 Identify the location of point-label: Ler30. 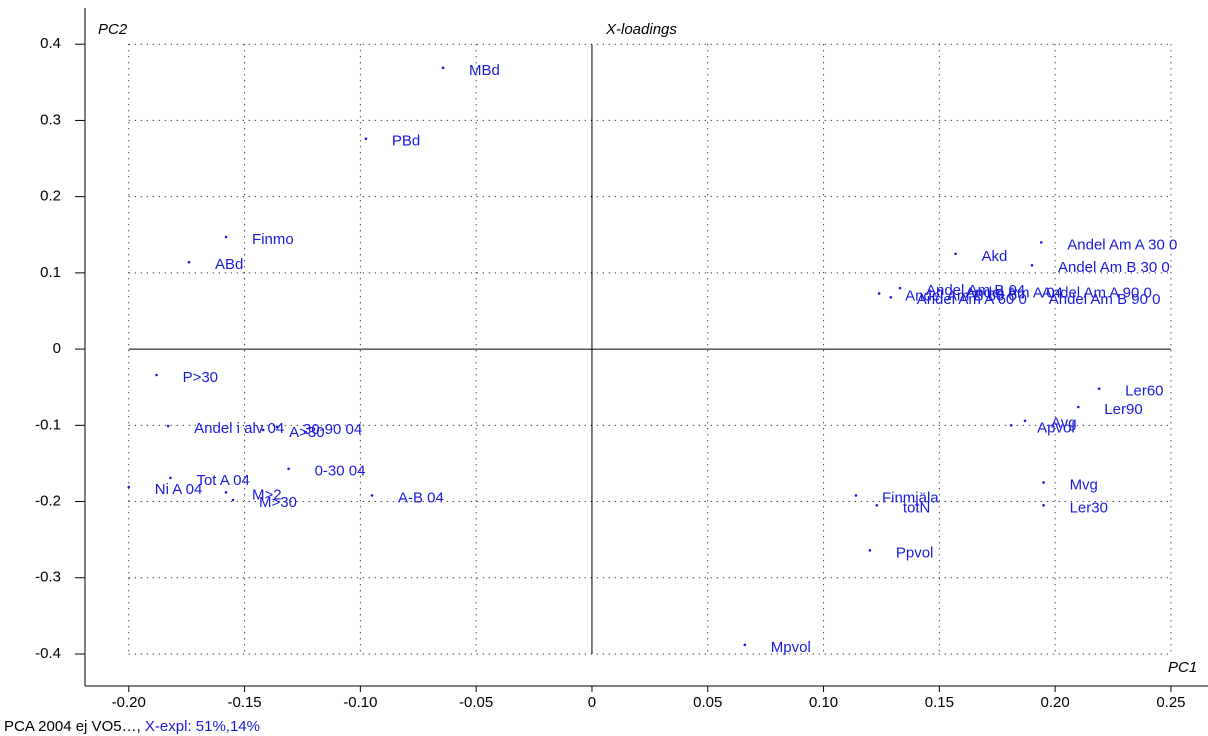
(1089, 507).